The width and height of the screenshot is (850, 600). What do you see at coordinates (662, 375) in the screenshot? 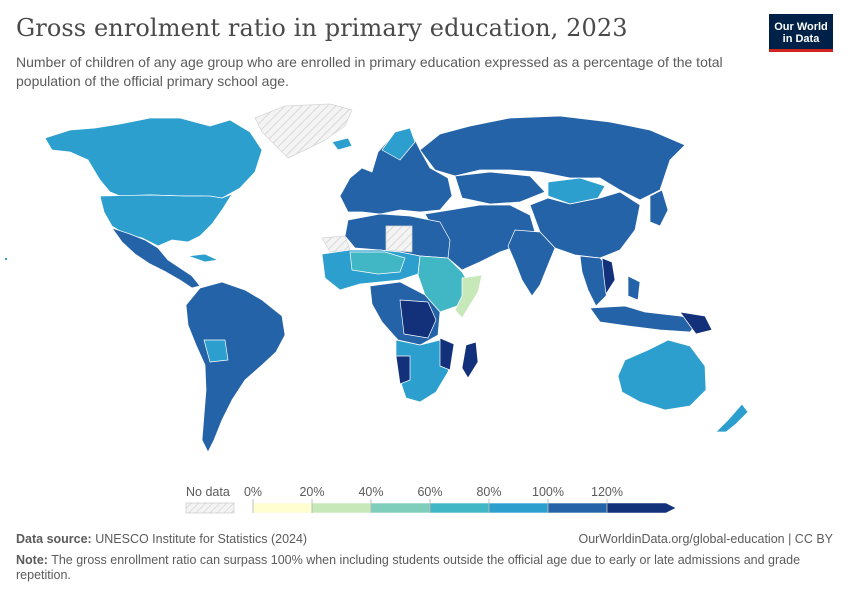
I see `region-australia` at bounding box center [662, 375].